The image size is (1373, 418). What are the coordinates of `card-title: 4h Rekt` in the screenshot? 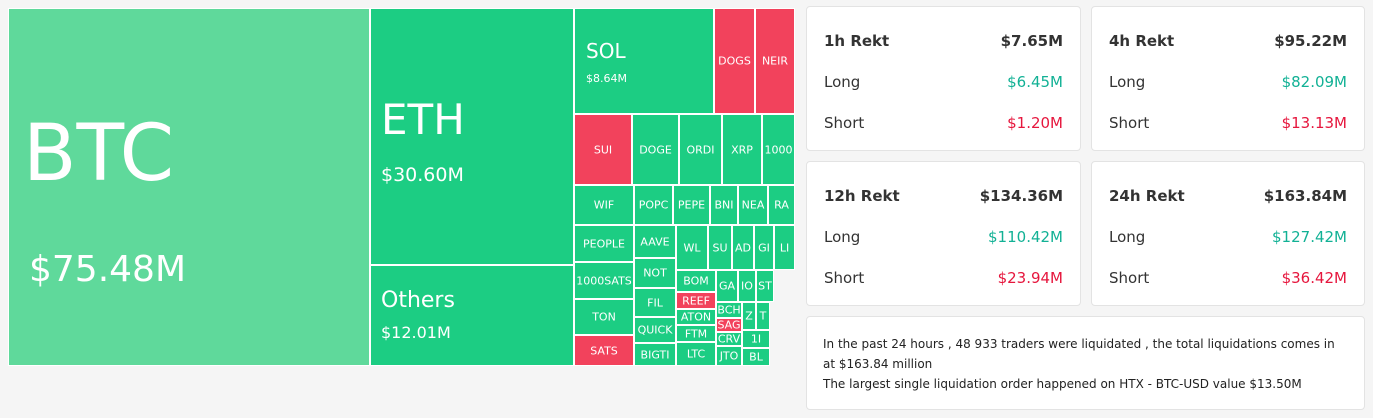 It's located at (1142, 41).